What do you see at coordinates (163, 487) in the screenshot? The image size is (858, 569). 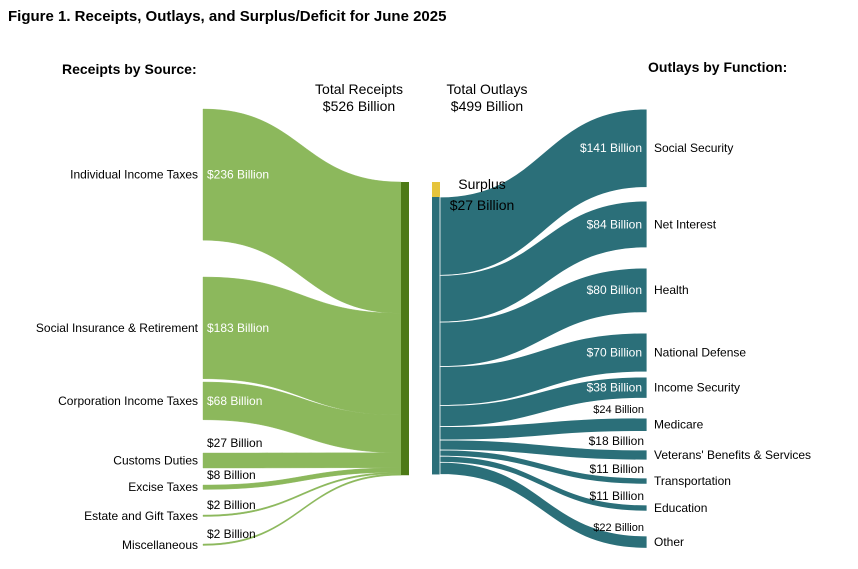 I see `receipt-label-excise-taxes: Excise Taxes` at bounding box center [163, 487].